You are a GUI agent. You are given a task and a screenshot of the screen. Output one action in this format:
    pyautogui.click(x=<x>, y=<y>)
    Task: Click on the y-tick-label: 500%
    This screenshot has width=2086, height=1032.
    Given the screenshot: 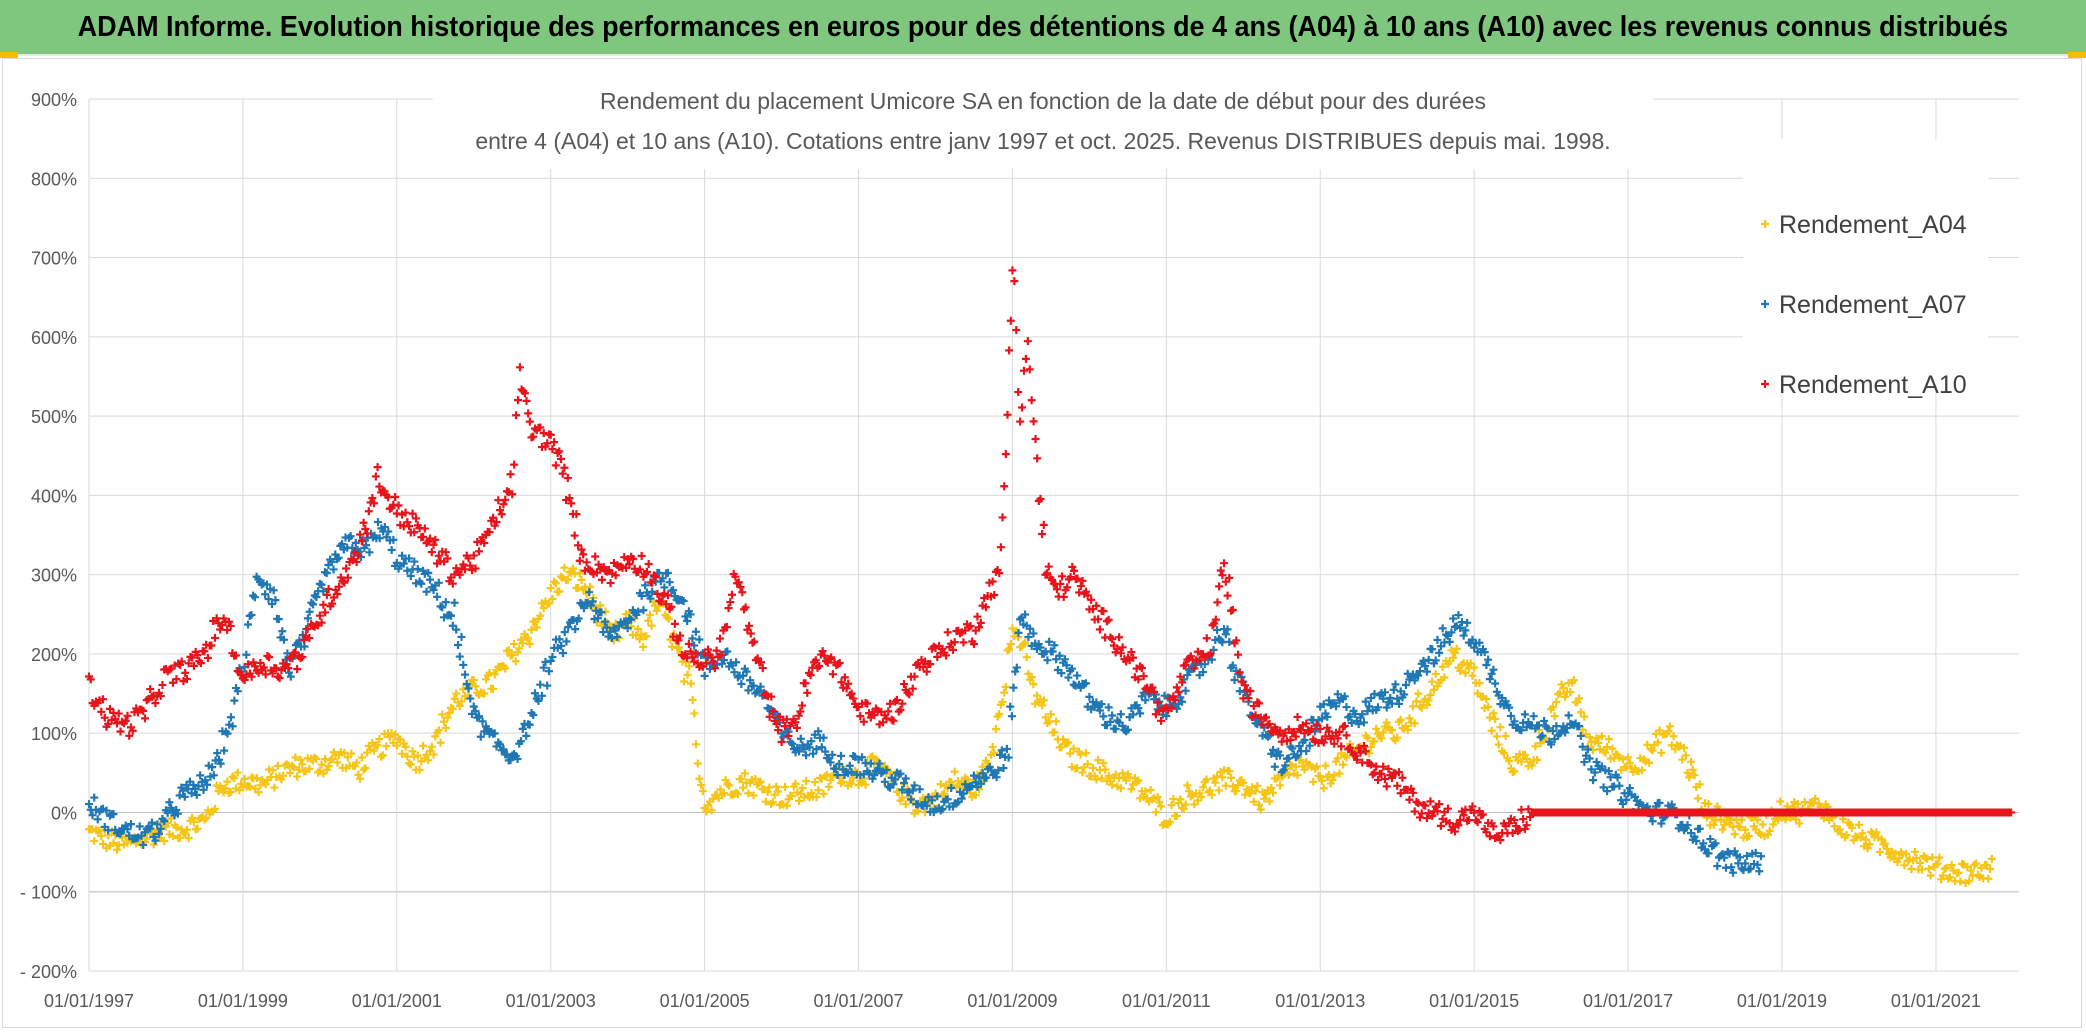 What is the action you would take?
    pyautogui.click(x=54, y=417)
    